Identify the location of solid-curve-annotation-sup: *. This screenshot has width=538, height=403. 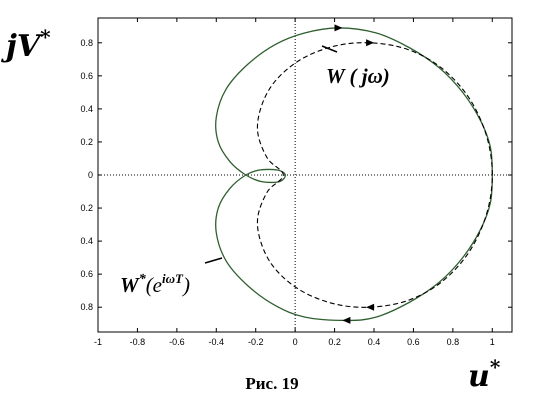
(143, 279).